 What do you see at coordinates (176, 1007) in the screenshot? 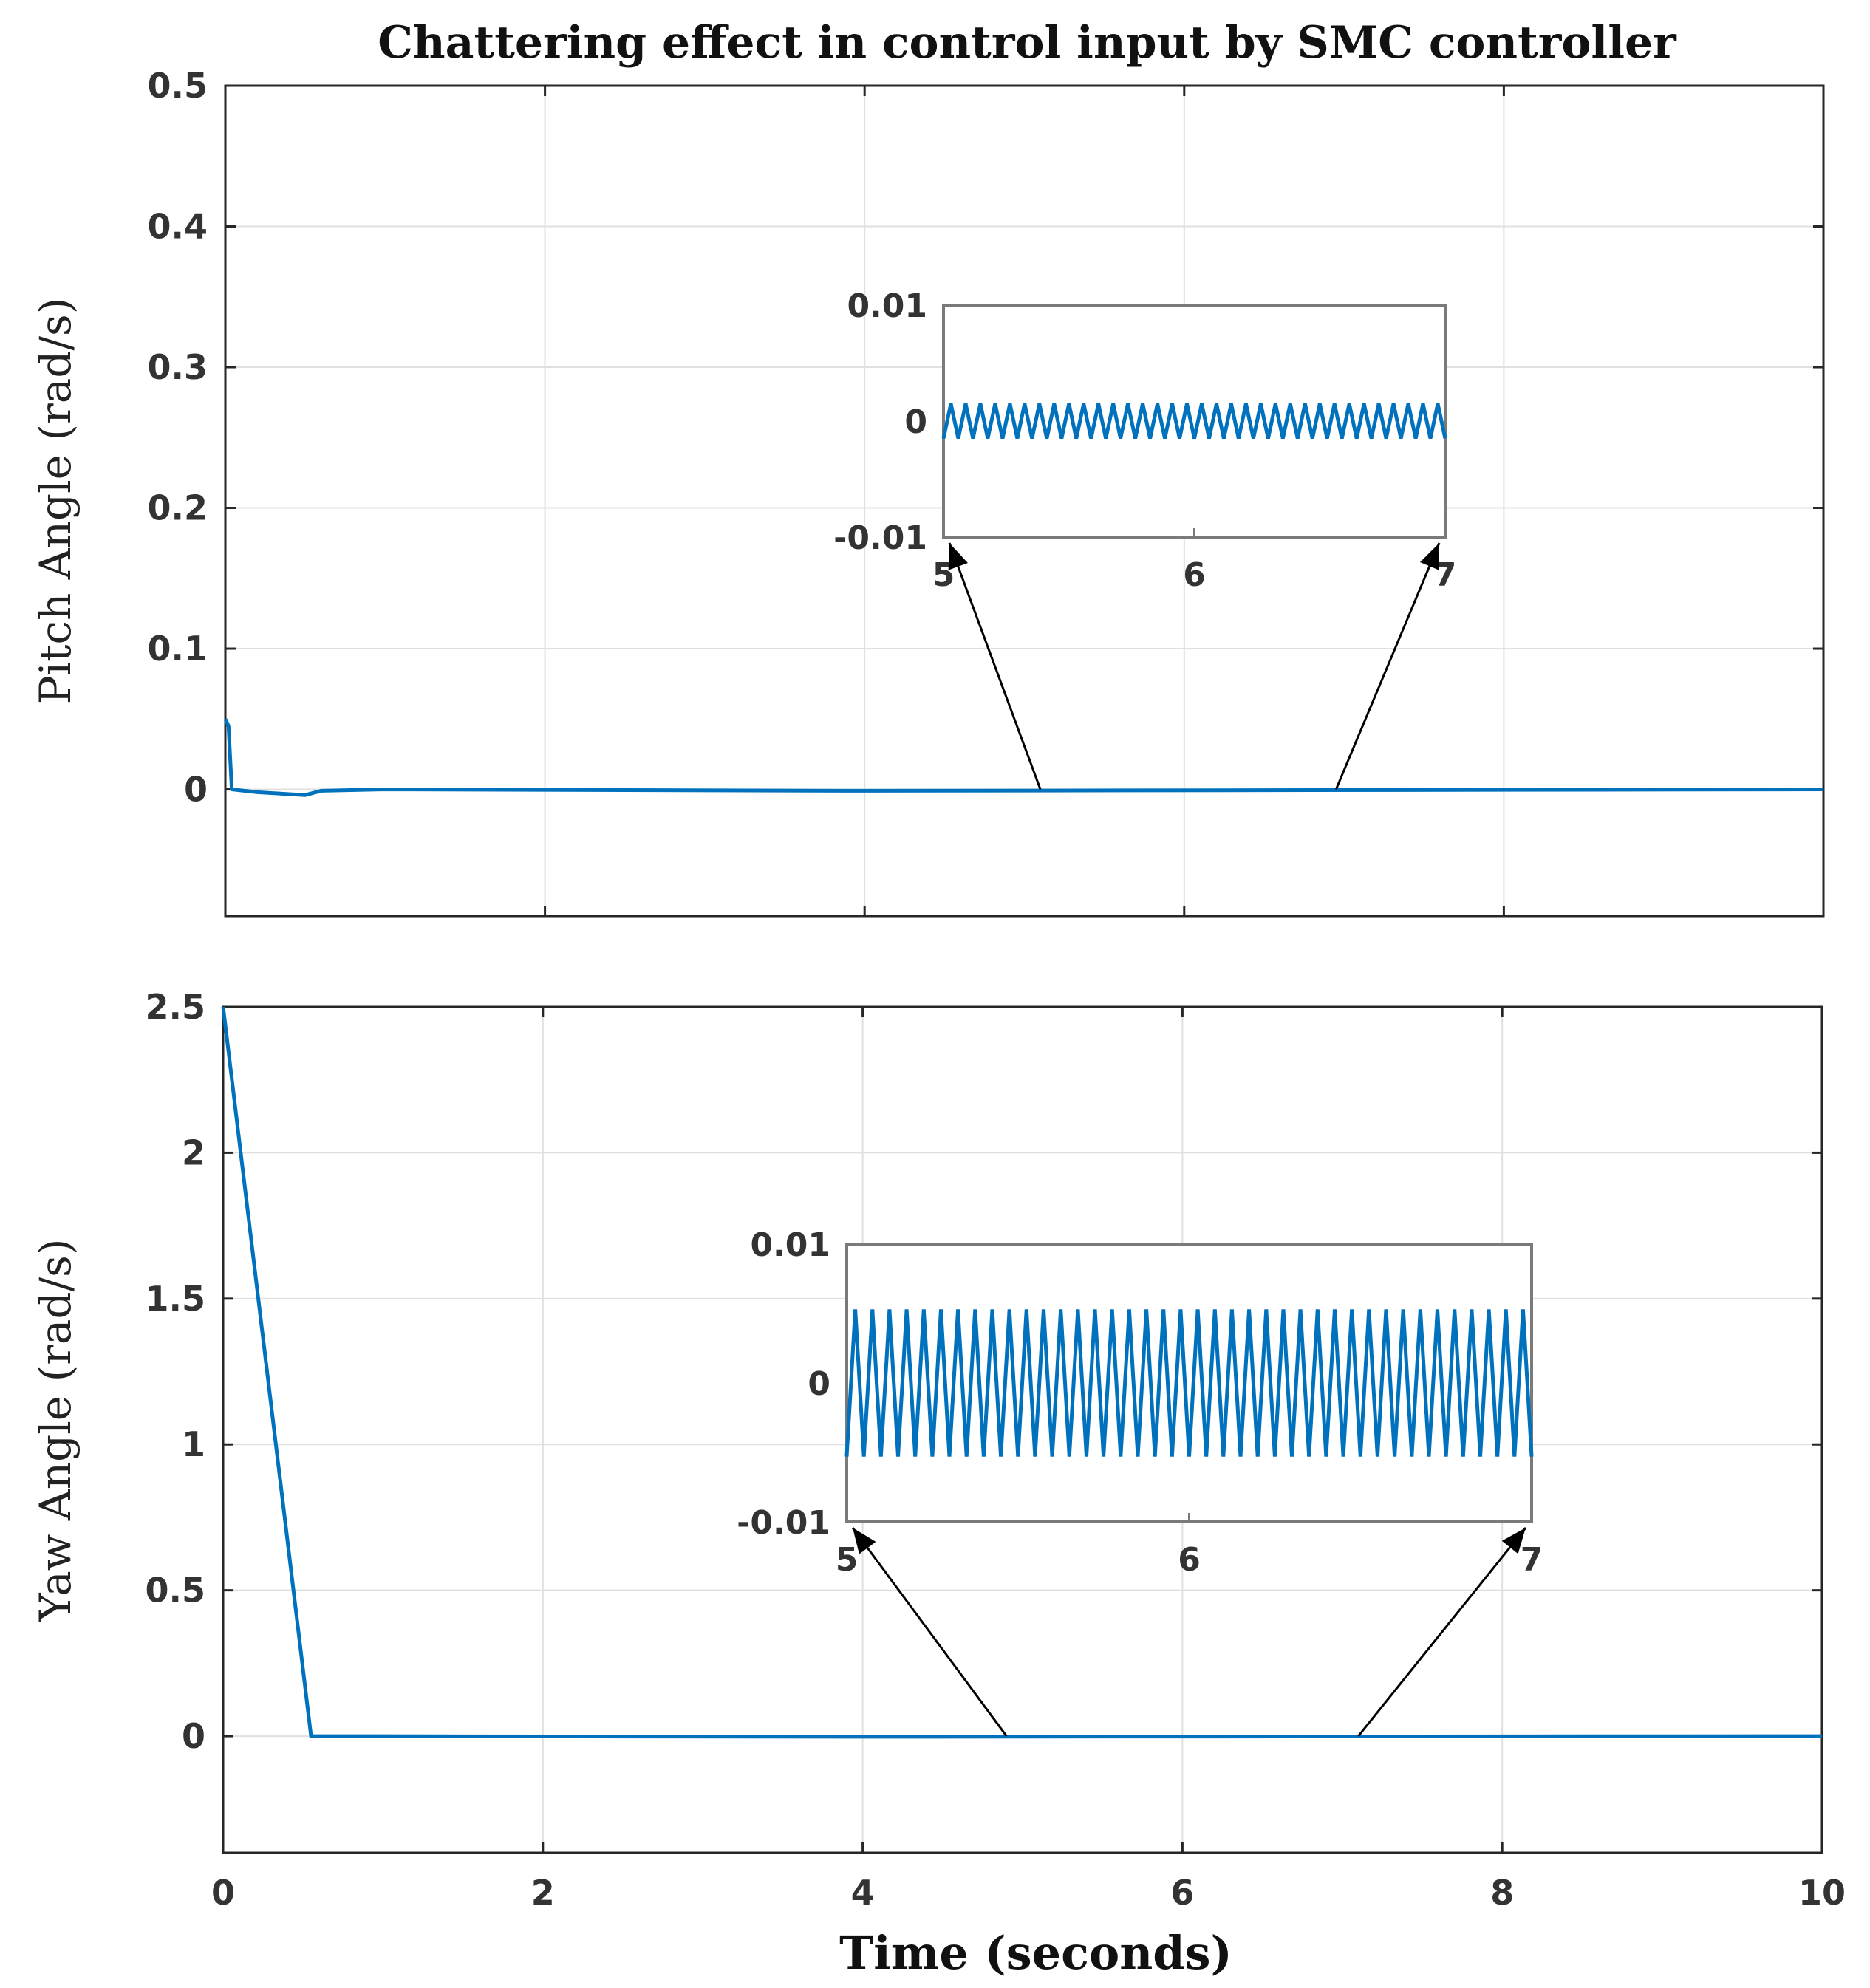
I see `y-tick-label: 2.5` at bounding box center [176, 1007].